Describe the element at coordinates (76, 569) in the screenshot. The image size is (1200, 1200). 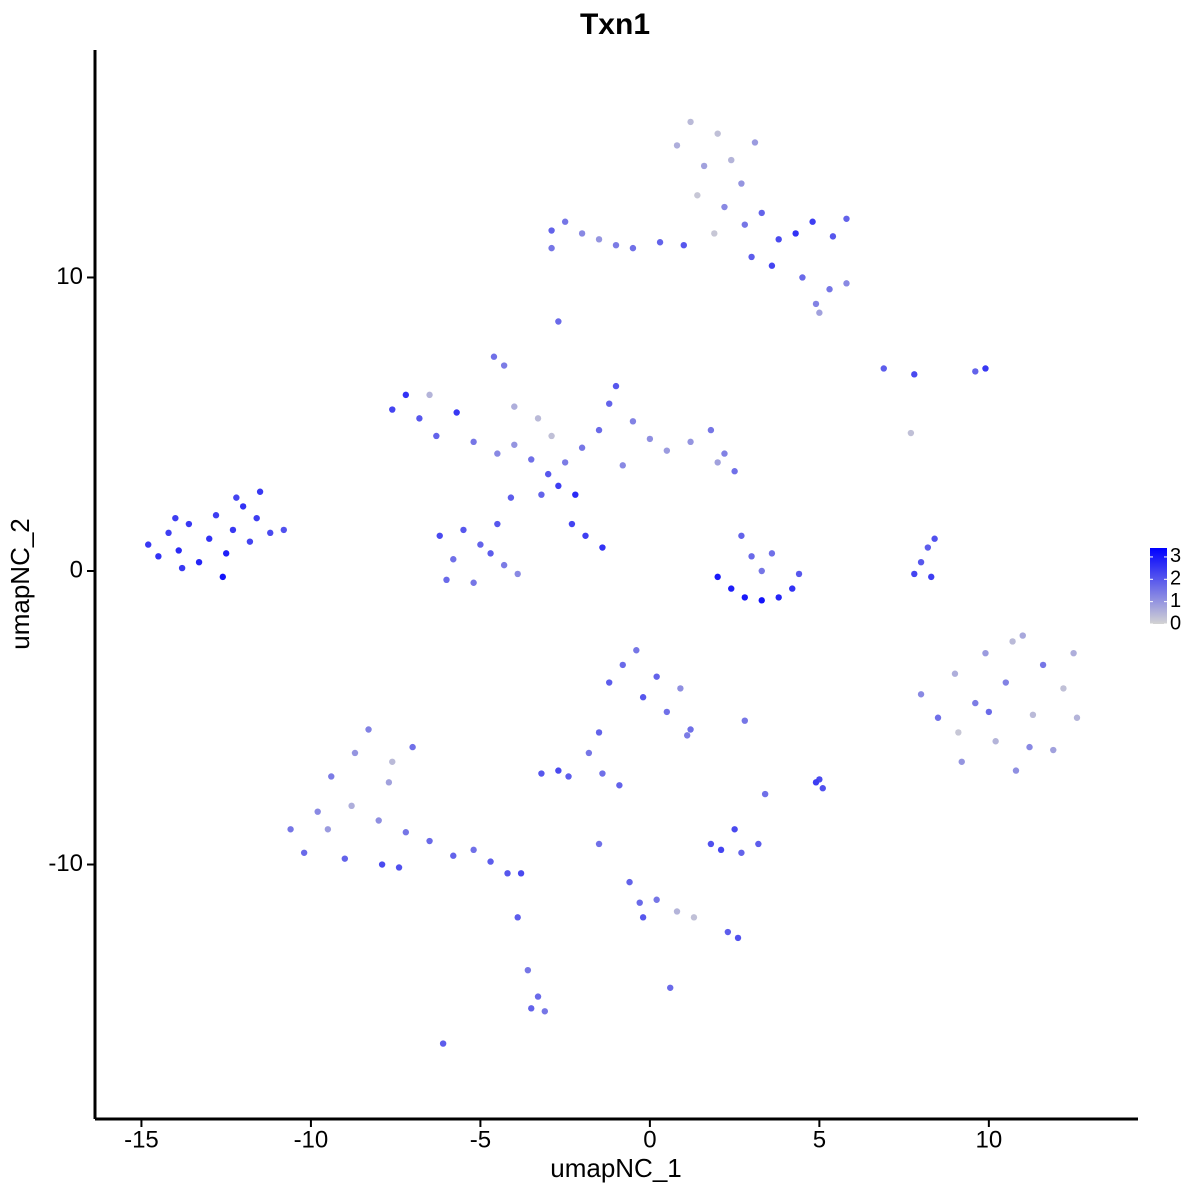
I see `y-tick-label: 0` at that location.